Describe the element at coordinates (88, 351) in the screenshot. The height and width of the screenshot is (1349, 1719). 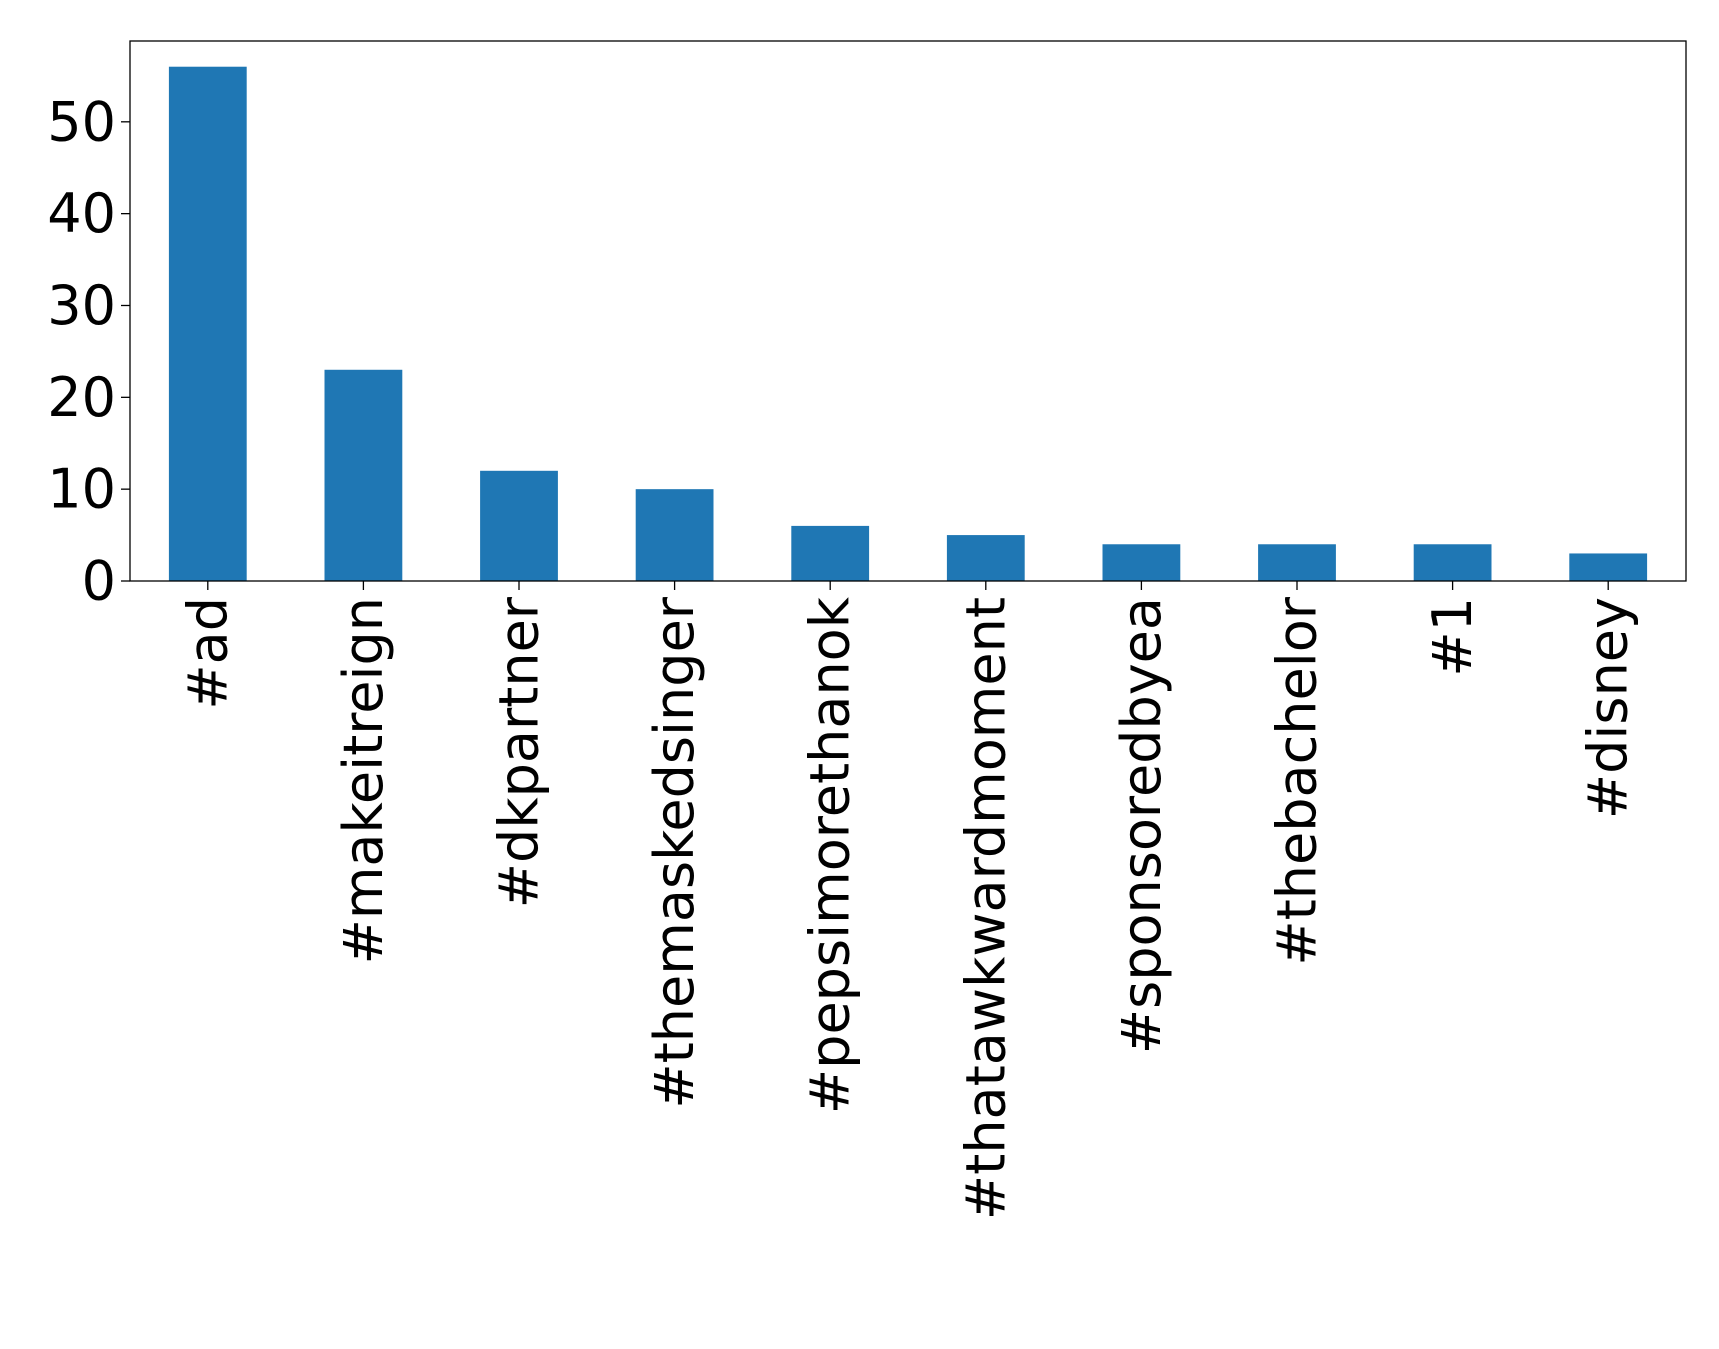
I see `y-axis: 0 10 20 30 40 50` at that location.